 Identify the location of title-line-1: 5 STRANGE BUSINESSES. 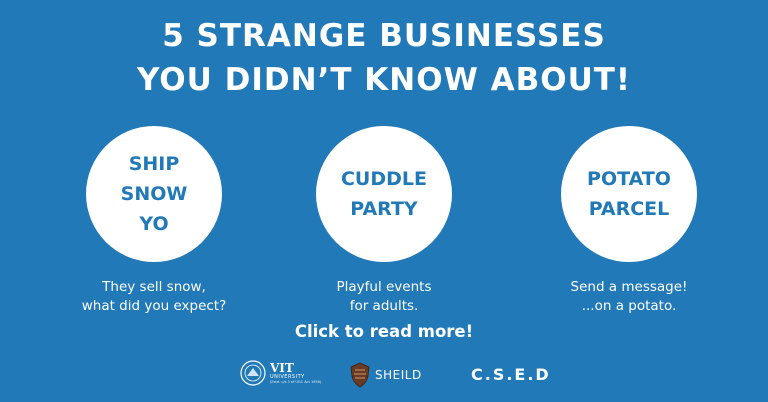
(384, 36).